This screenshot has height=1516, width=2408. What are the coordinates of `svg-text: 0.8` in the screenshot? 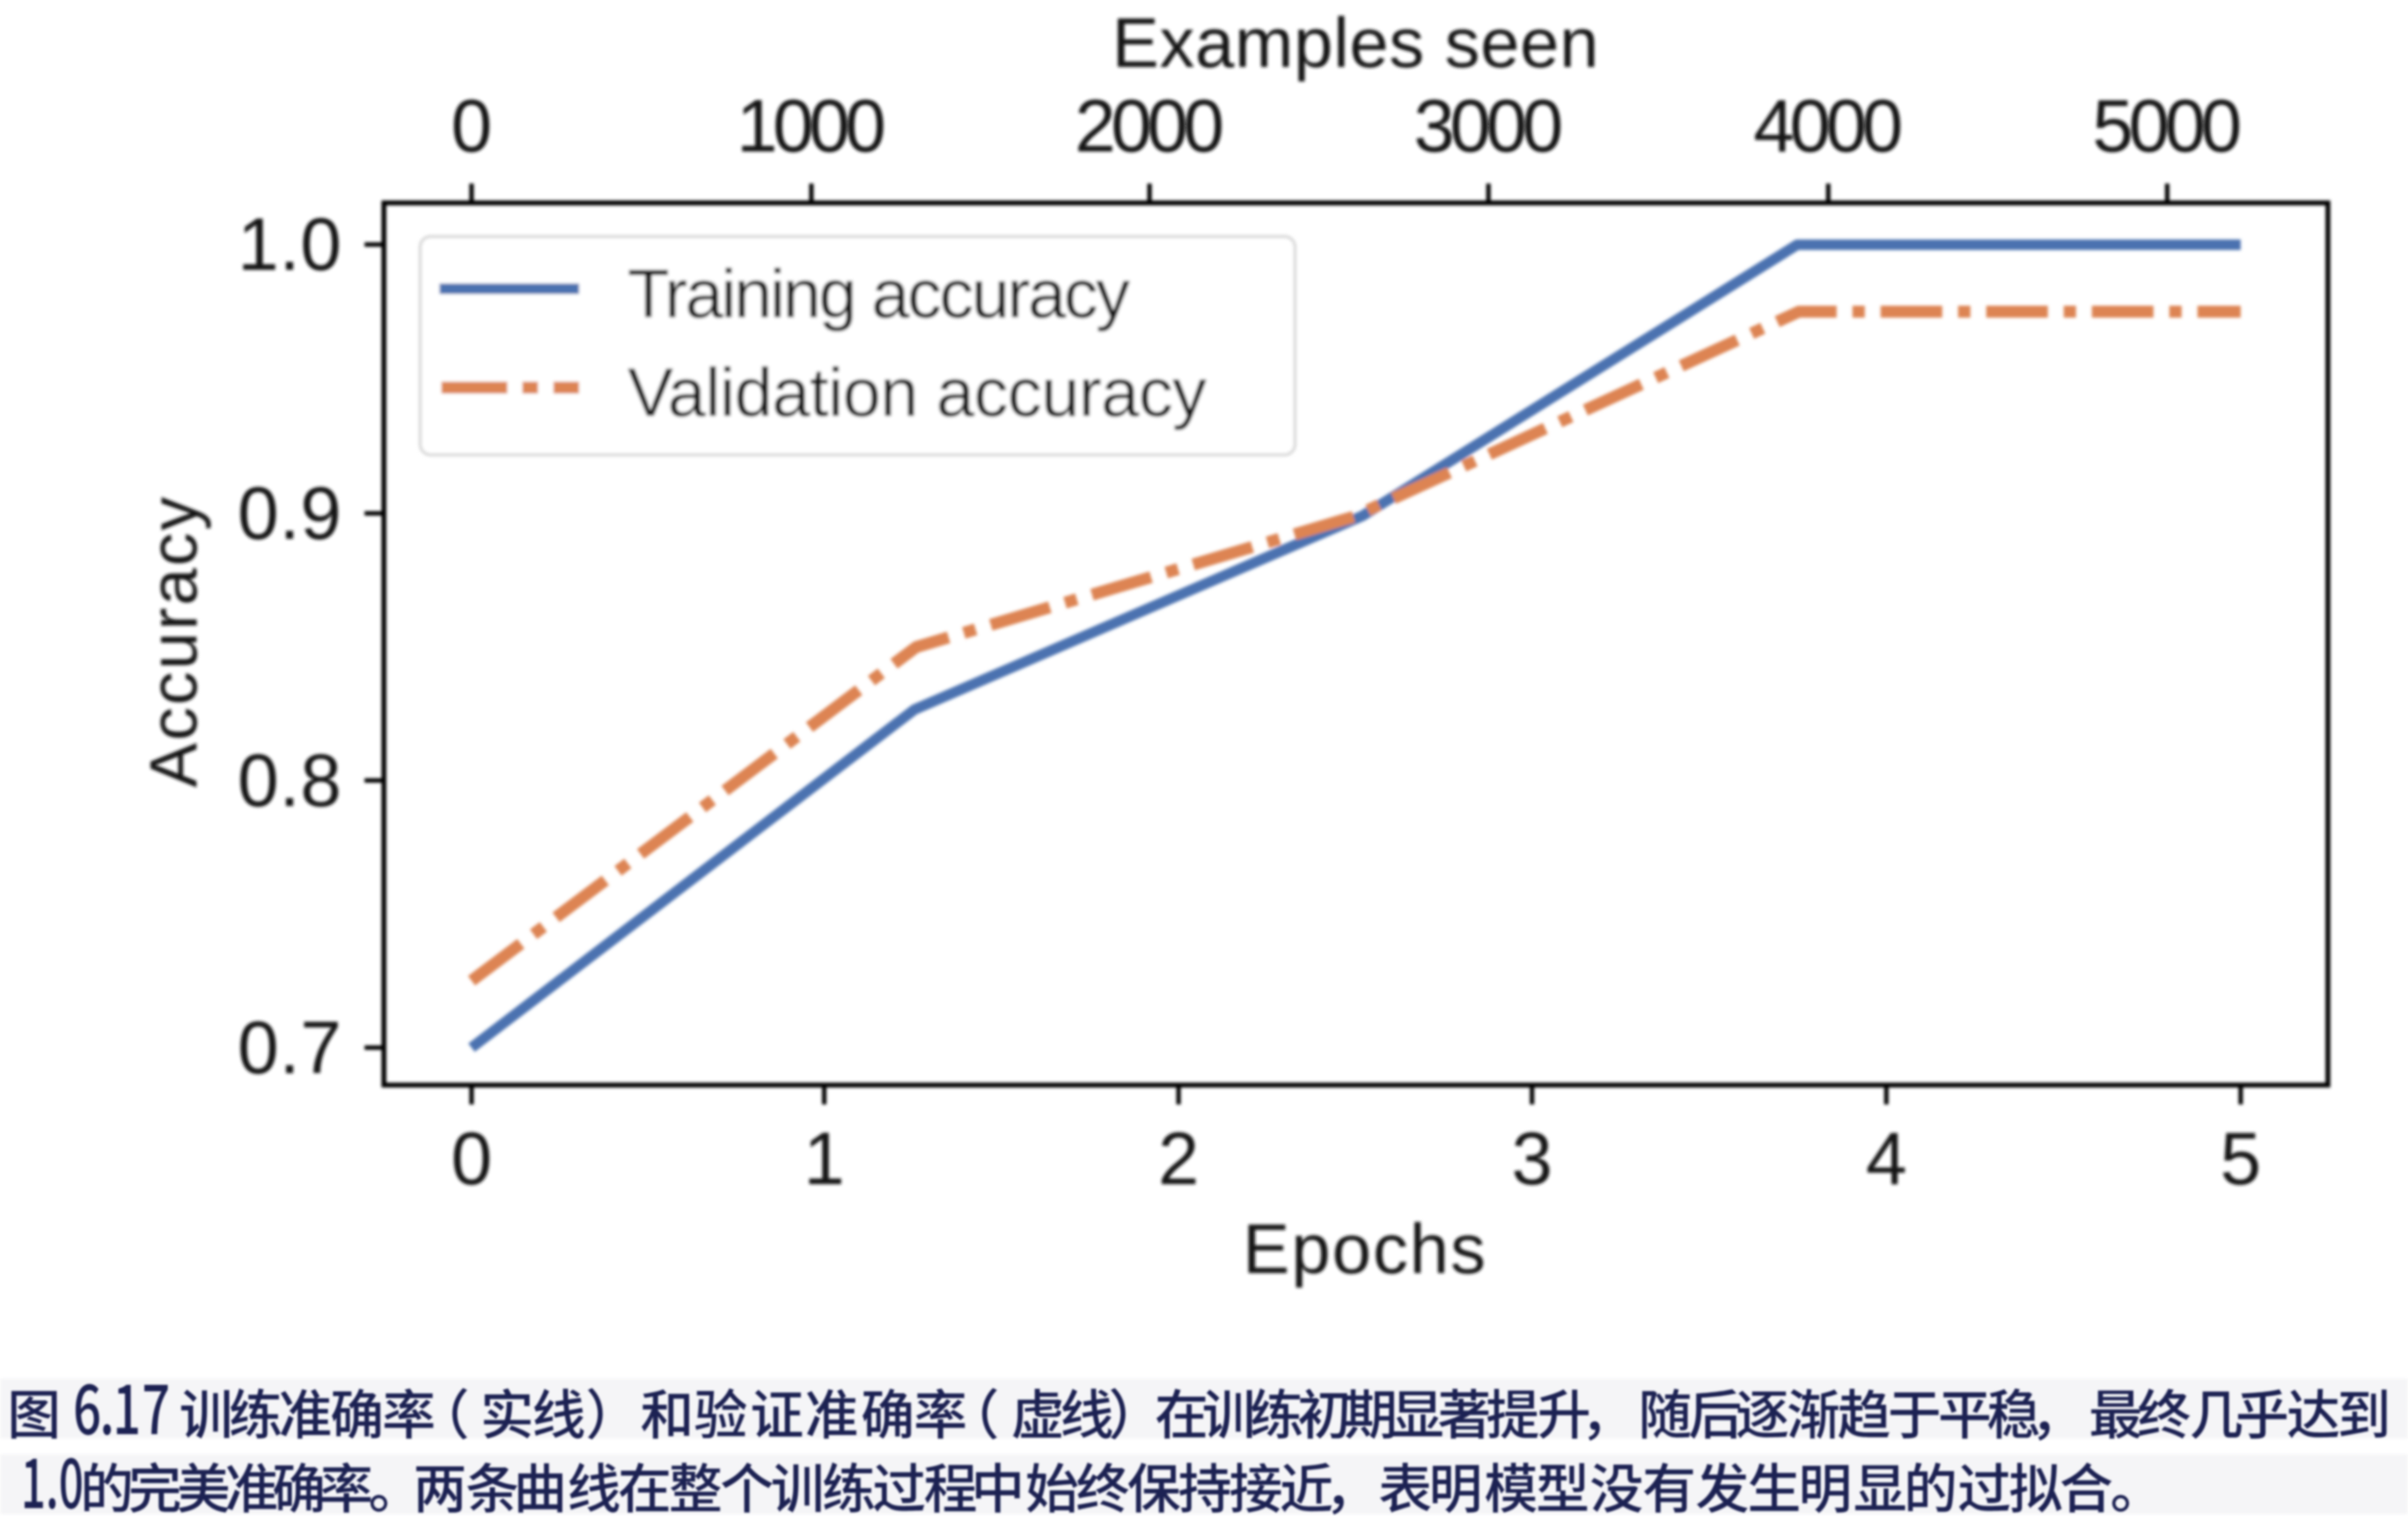 It's located at (289, 781).